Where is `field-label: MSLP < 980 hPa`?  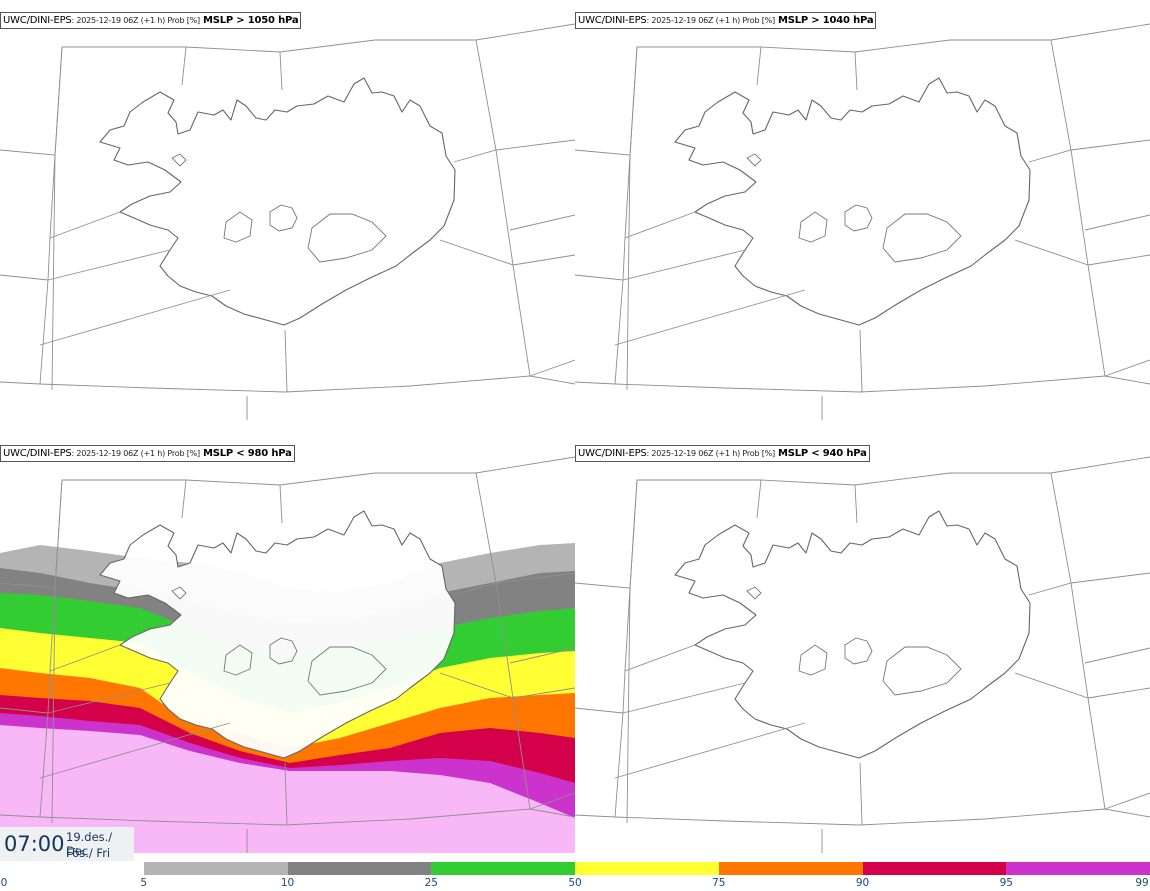 field-label: MSLP < 980 hPa is located at coordinates (247, 453).